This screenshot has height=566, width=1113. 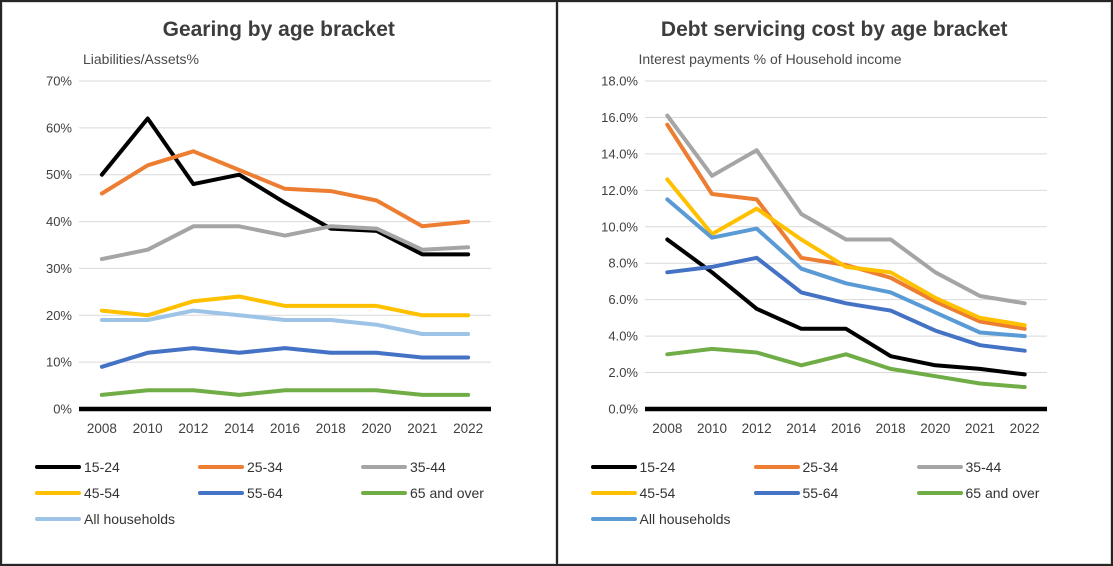 I want to click on y-axis-label: 20%, so click(x=59, y=315).